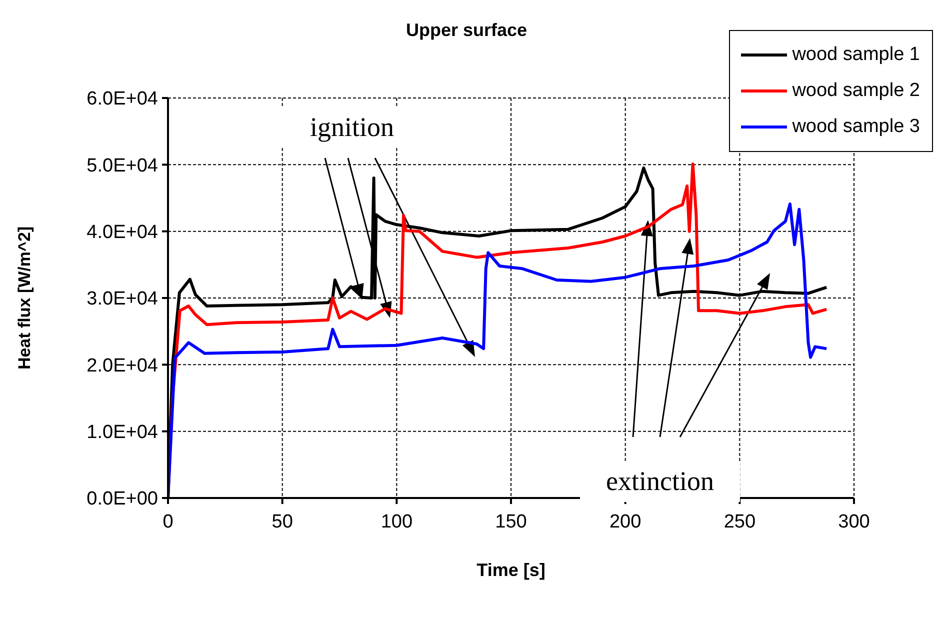 The image size is (941, 641). I want to click on x-tick-label: 150, so click(511, 521).